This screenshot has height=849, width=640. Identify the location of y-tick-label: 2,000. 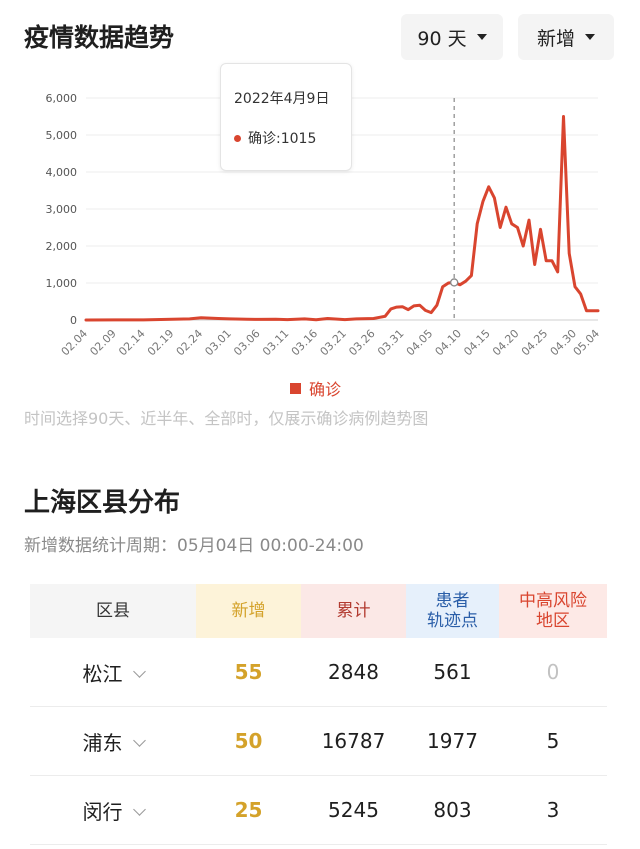
(62, 246).